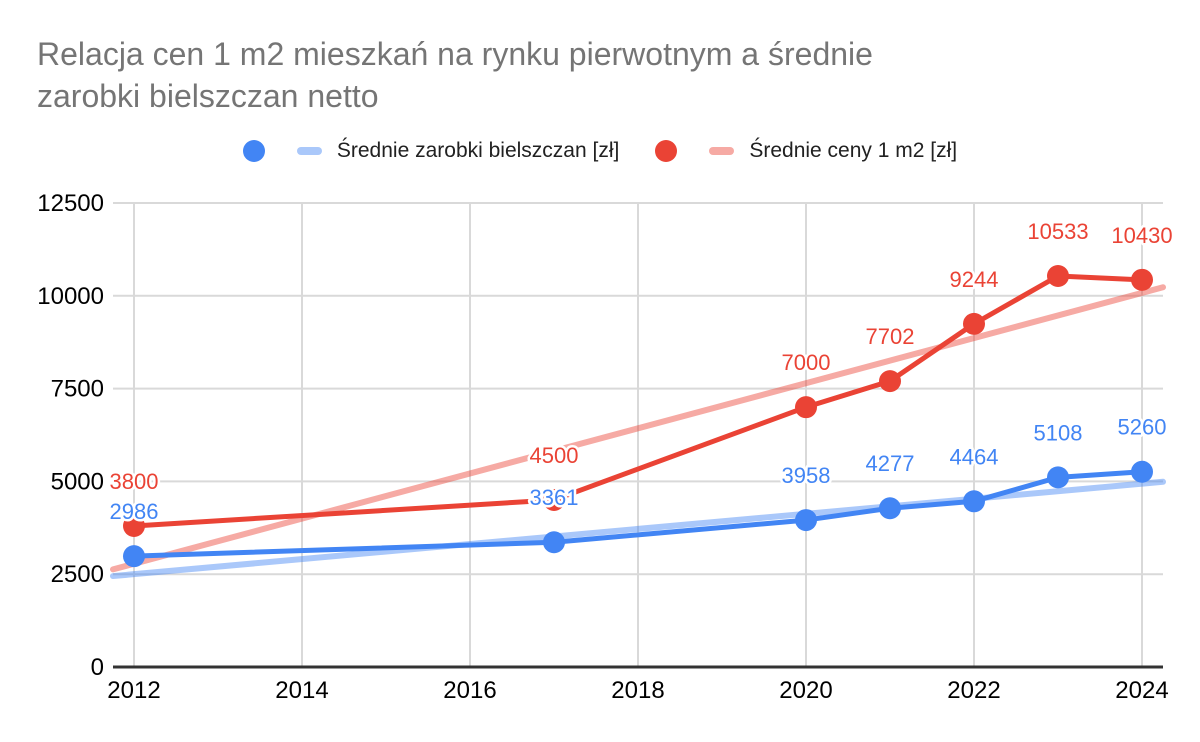 This screenshot has width=1200, height=742. Describe the element at coordinates (208, 96) in the screenshot. I see `chart-title-line2: zarobki bielszczan netto` at that location.